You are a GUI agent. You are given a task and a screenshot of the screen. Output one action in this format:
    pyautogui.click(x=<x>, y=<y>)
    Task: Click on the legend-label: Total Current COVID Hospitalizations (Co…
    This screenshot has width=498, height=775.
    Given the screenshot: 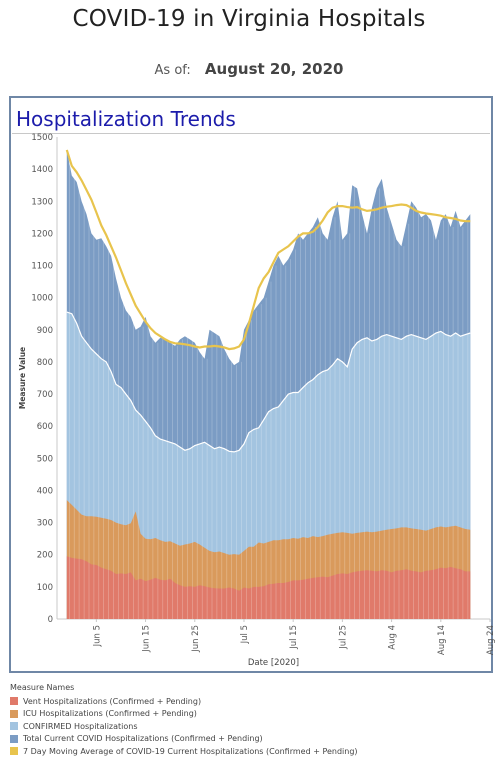 What is the action you would take?
    pyautogui.click(x=143, y=739)
    